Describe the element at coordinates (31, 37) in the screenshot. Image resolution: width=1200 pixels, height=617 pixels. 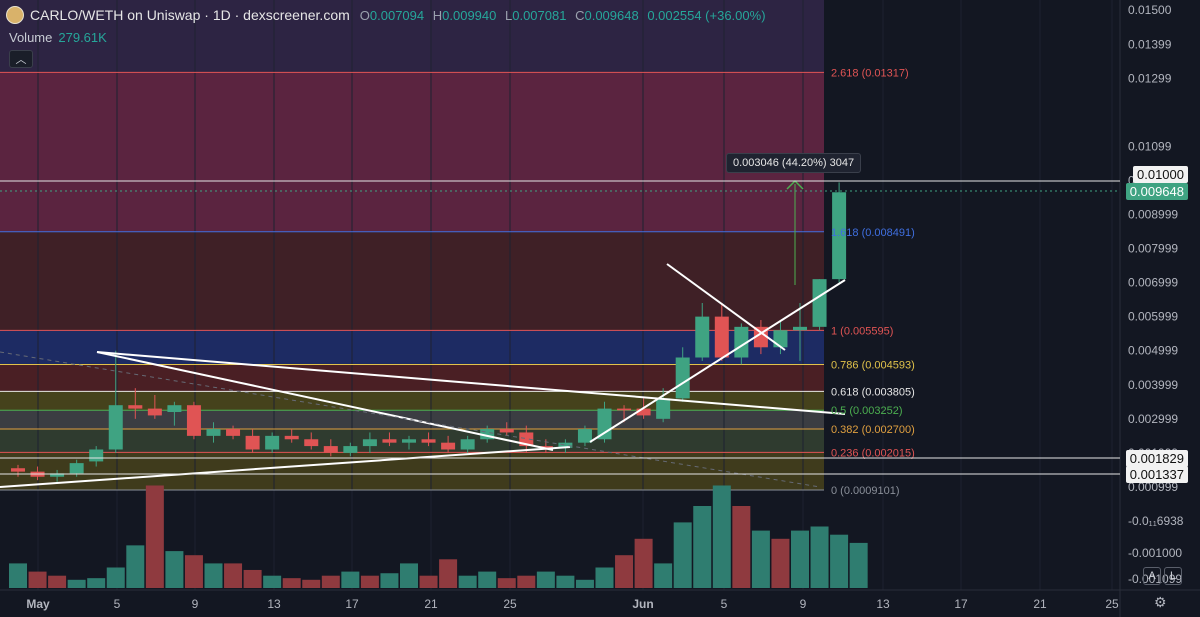
I see `volume-label: Volume` at that location.